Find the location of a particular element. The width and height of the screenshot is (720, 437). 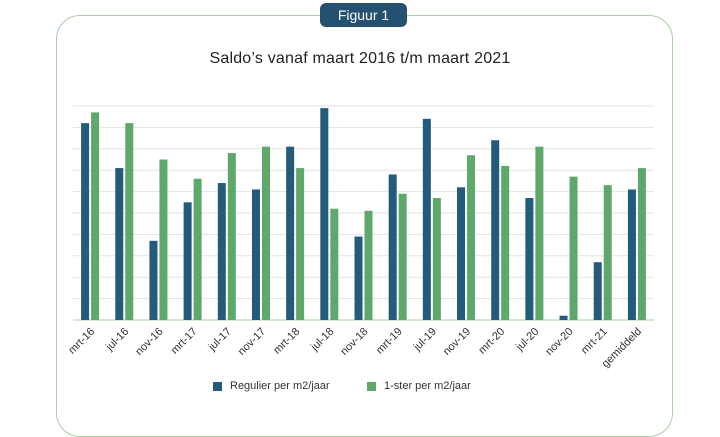

chart-title: Saldo’s vanaf maart 2016 t/m maart 2021 is located at coordinates (360, 58).